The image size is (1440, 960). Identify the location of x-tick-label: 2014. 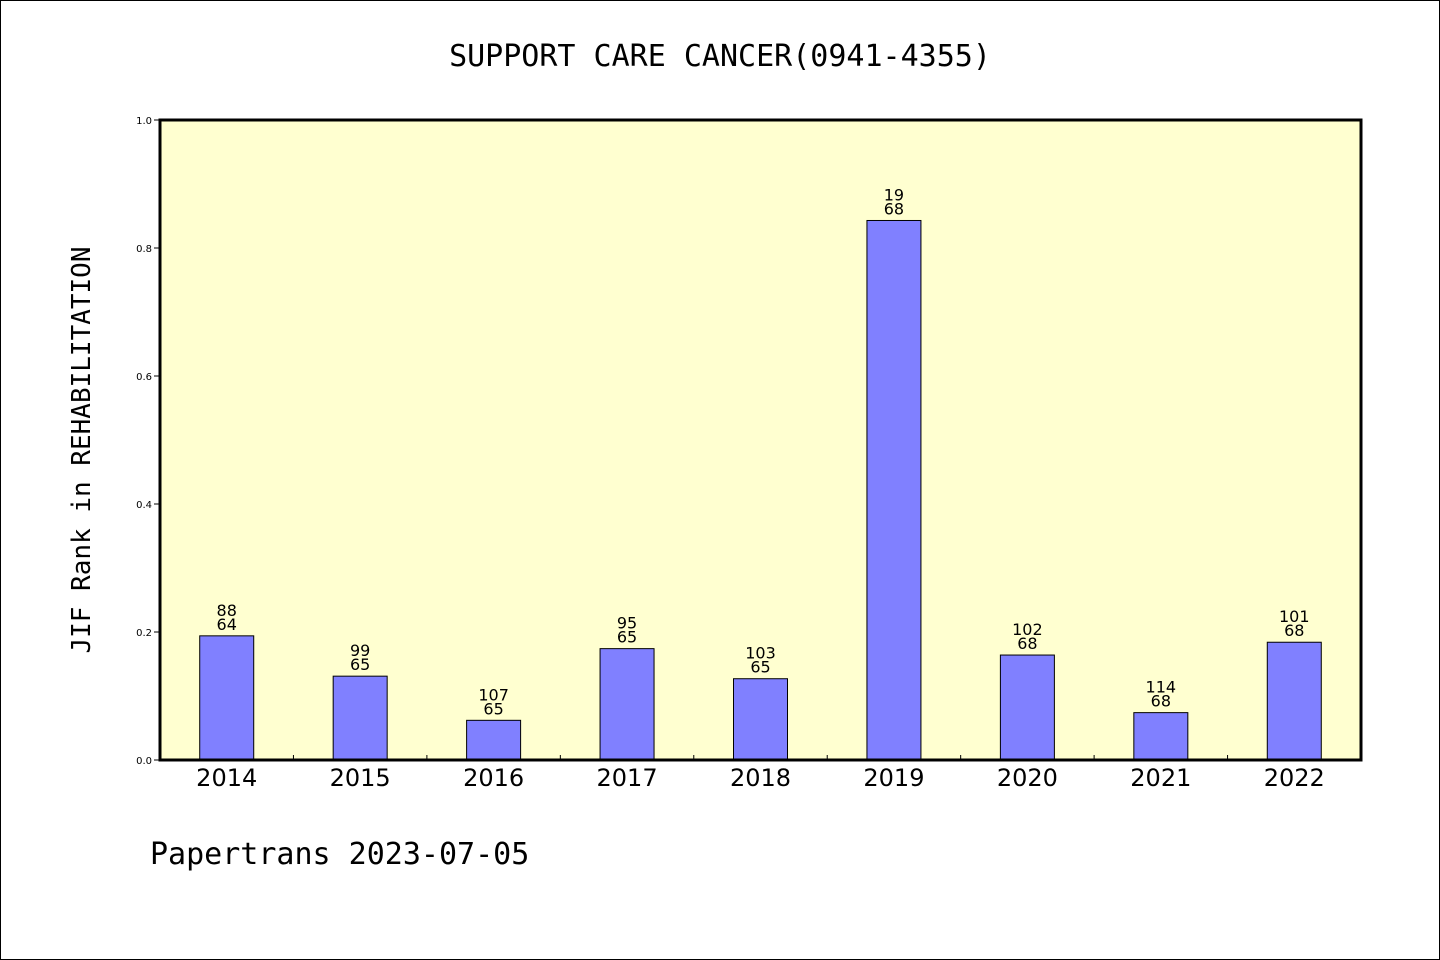
(226, 778).